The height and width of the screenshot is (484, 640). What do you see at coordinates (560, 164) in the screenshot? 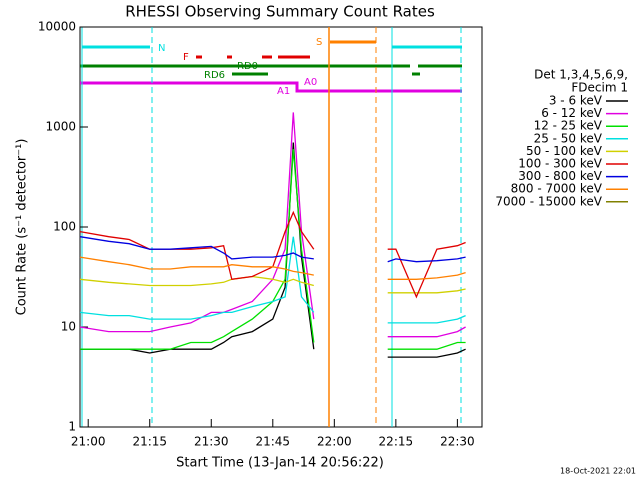
I see `legend-label: 100 - 300 keV` at bounding box center [560, 164].